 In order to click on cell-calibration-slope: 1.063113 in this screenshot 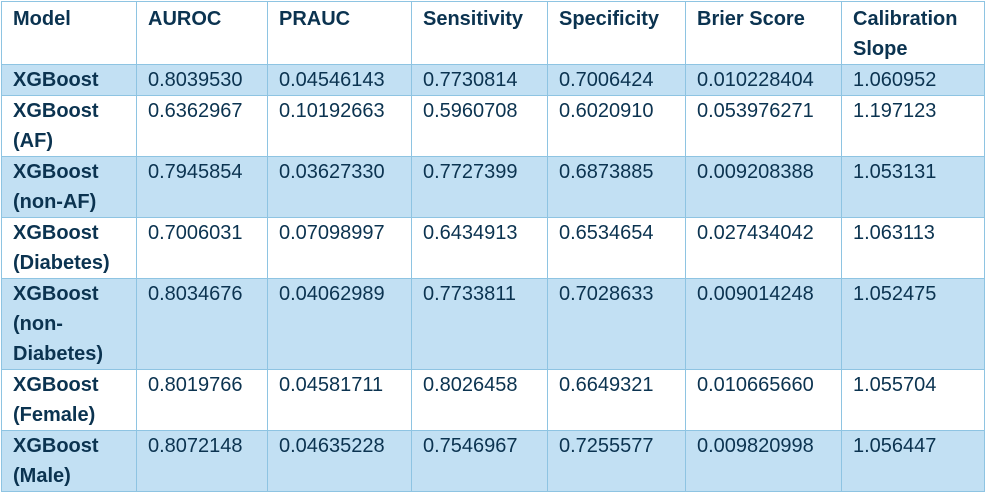, I will do `click(913, 248)`.